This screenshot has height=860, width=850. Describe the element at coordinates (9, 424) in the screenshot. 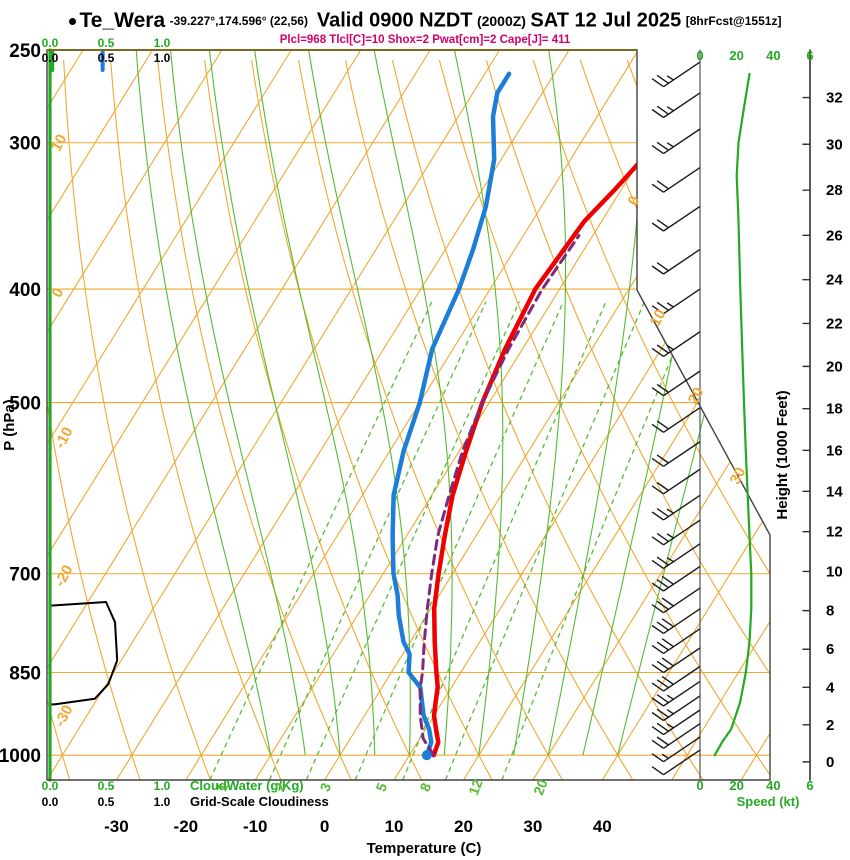

I see `pressure-axis-label: P (hPa)` at that location.